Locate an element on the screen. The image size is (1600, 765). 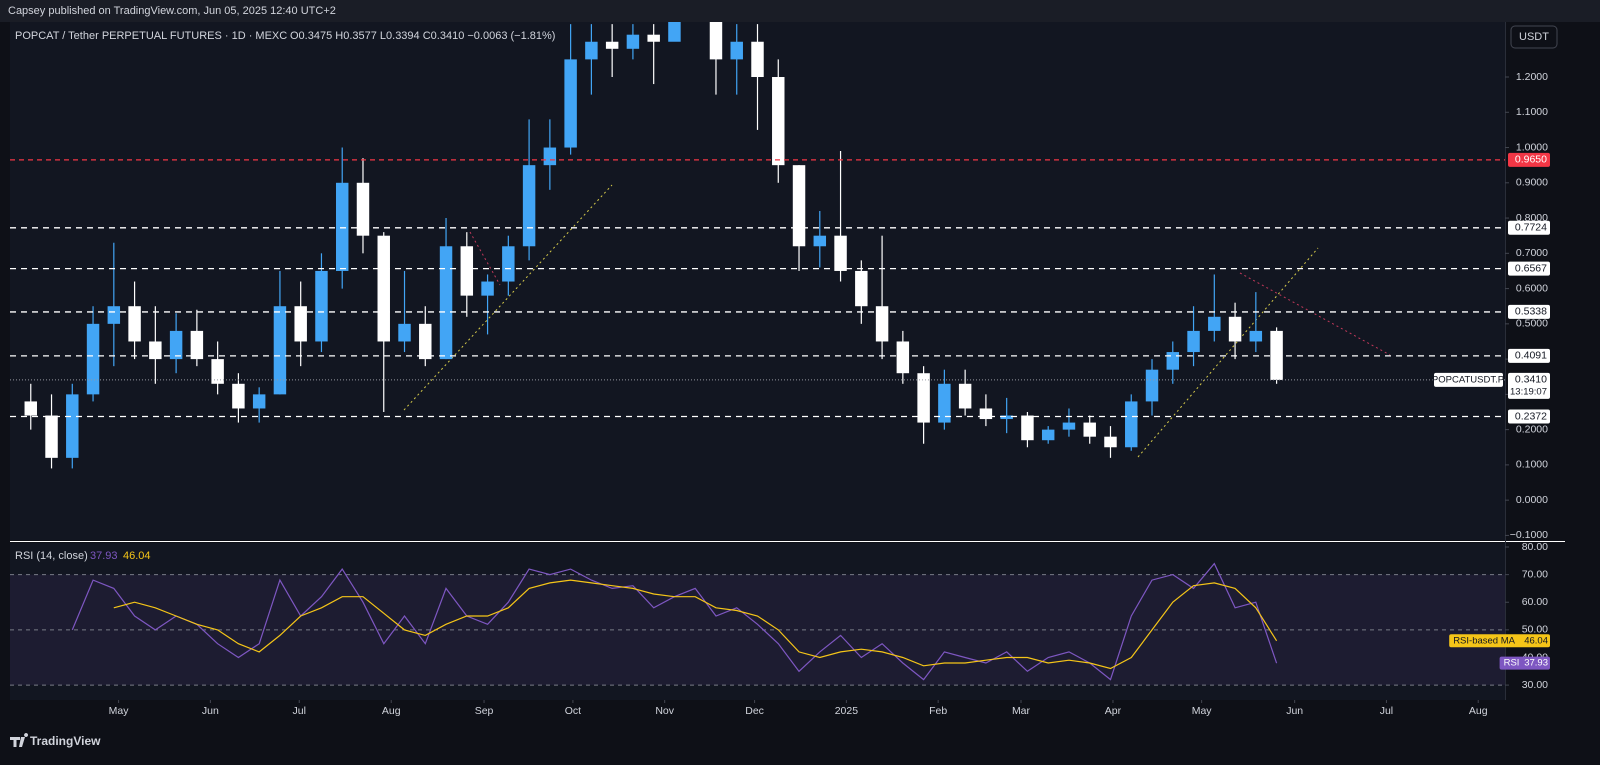
countdown-label: 13:19:07 is located at coordinates (1528, 391).